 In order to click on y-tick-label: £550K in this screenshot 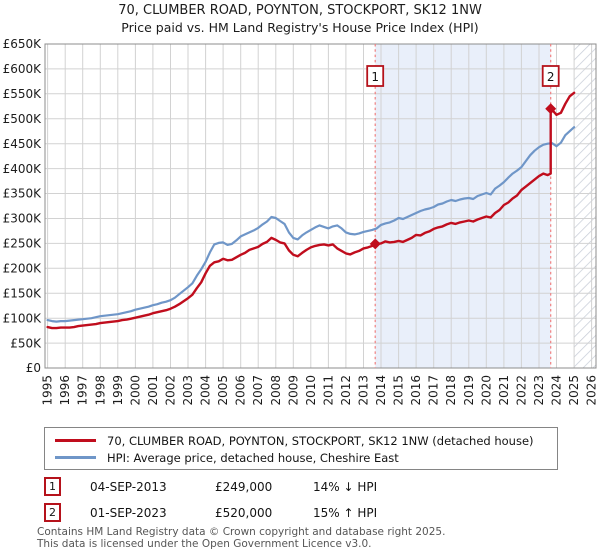, I will do `click(23, 94)`.